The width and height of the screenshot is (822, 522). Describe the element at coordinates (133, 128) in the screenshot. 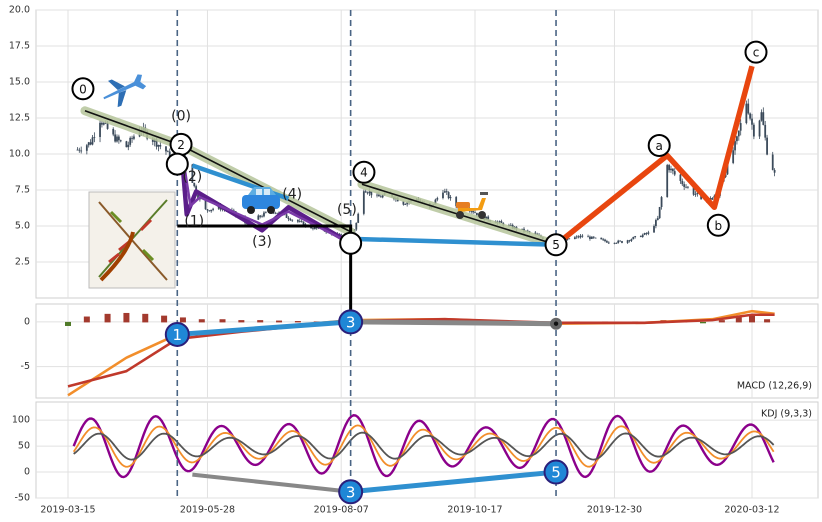

I see `trend-line` at that location.